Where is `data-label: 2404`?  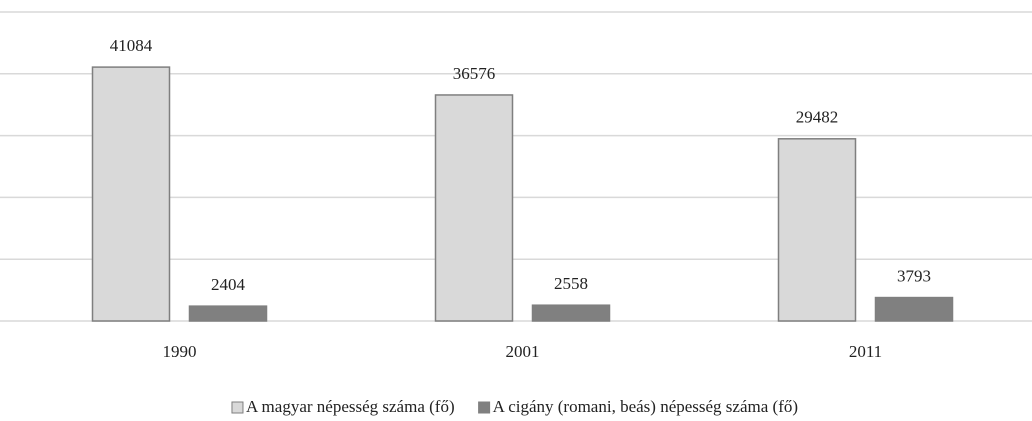 data-label: 2404 is located at coordinates (228, 284).